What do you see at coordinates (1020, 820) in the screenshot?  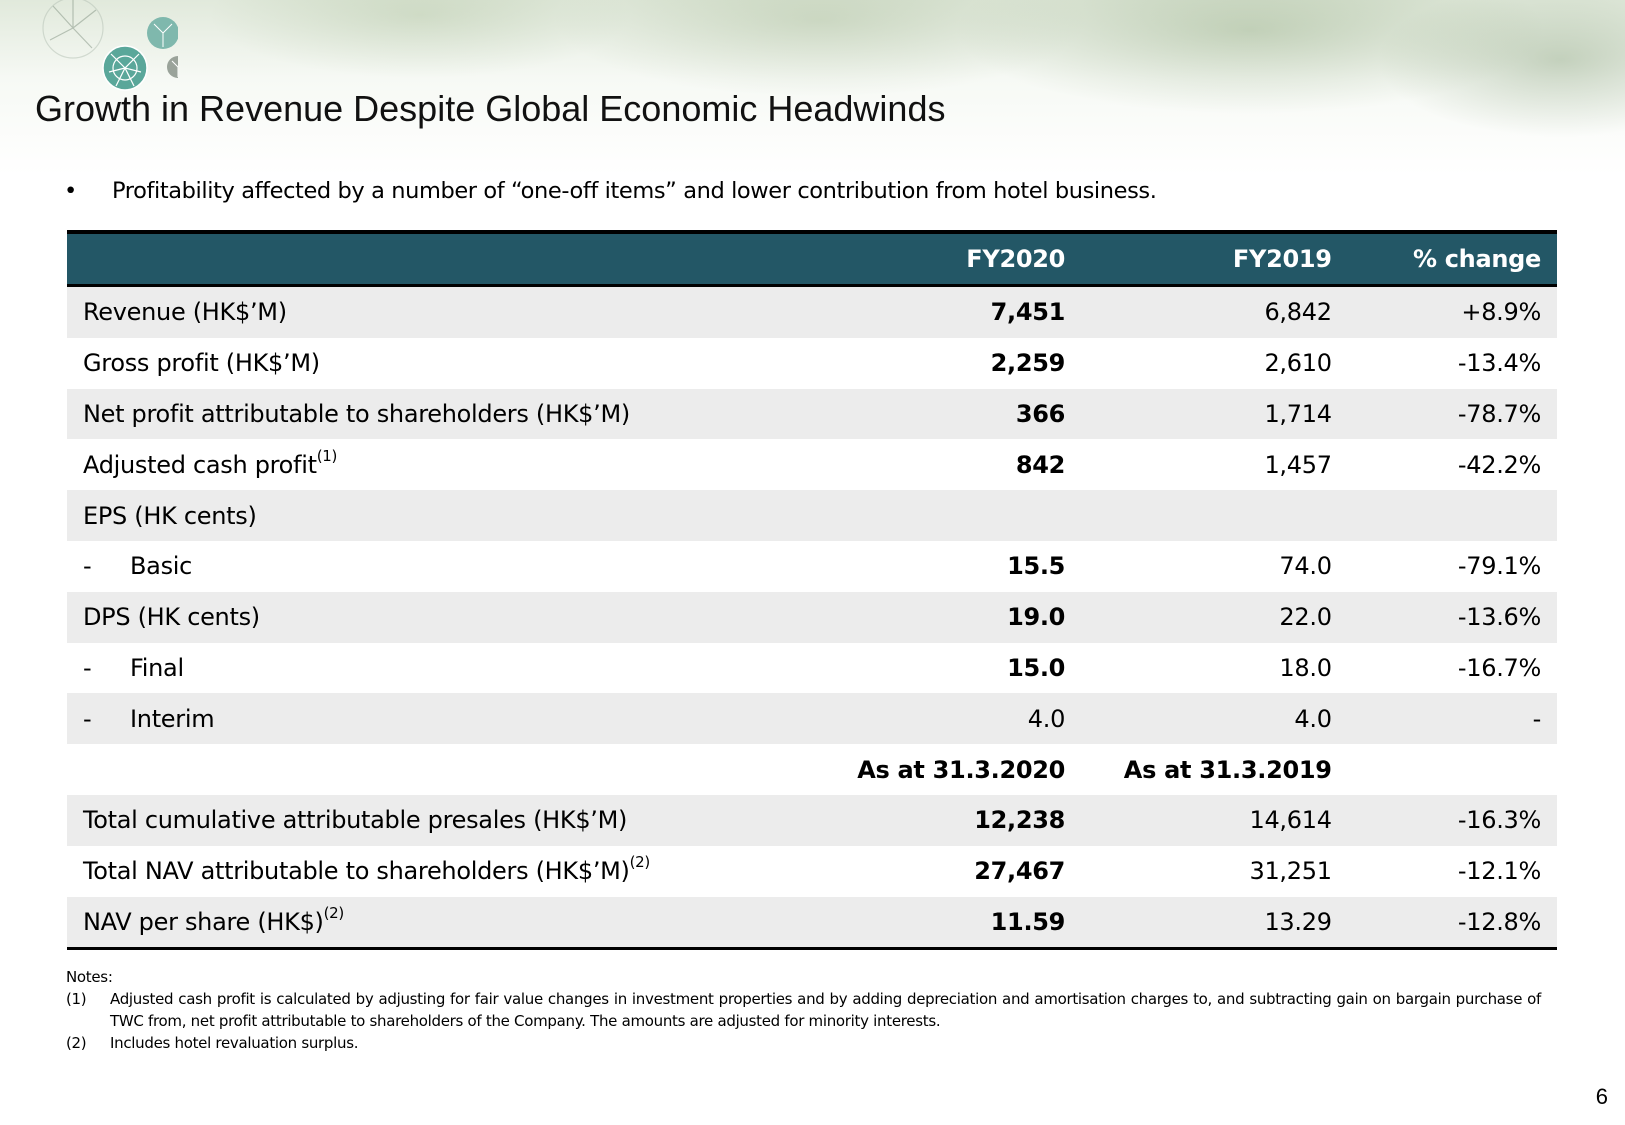 I see `cell-fy2020: 12,238` at bounding box center [1020, 820].